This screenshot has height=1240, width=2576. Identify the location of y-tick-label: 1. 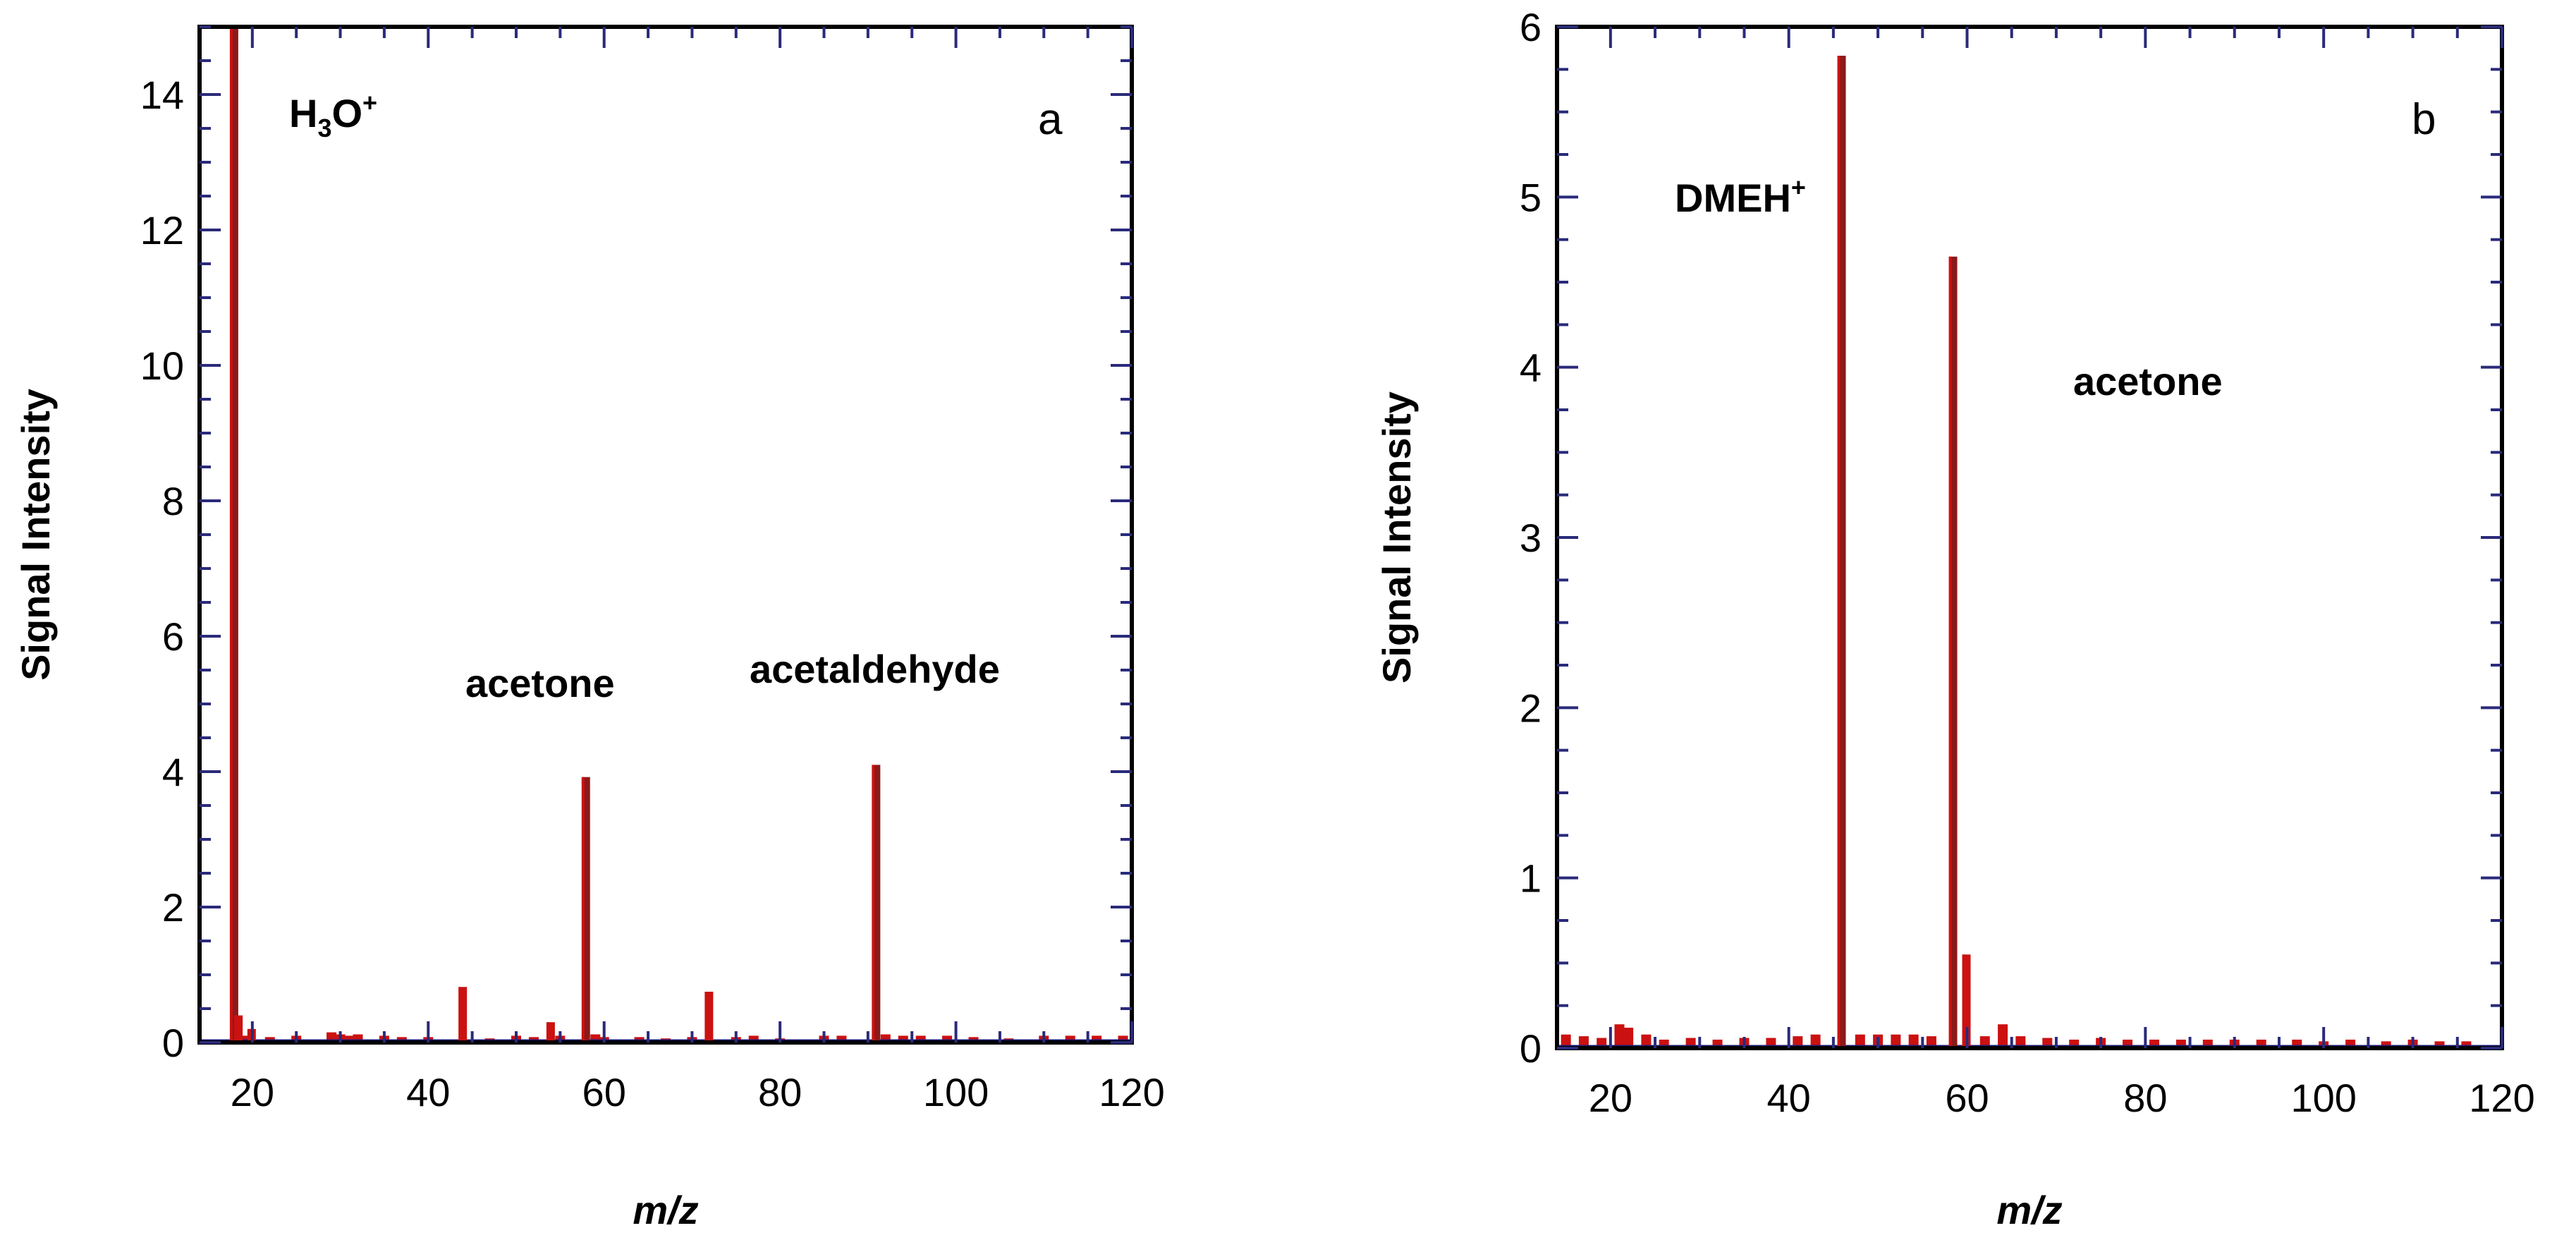
(1531, 878).